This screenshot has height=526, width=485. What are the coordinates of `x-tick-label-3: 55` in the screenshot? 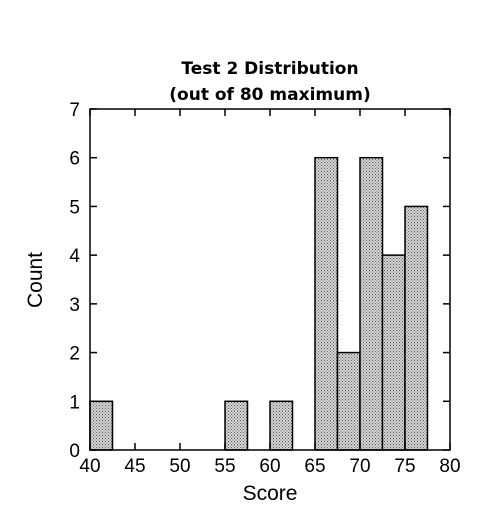 It's located at (224, 466).